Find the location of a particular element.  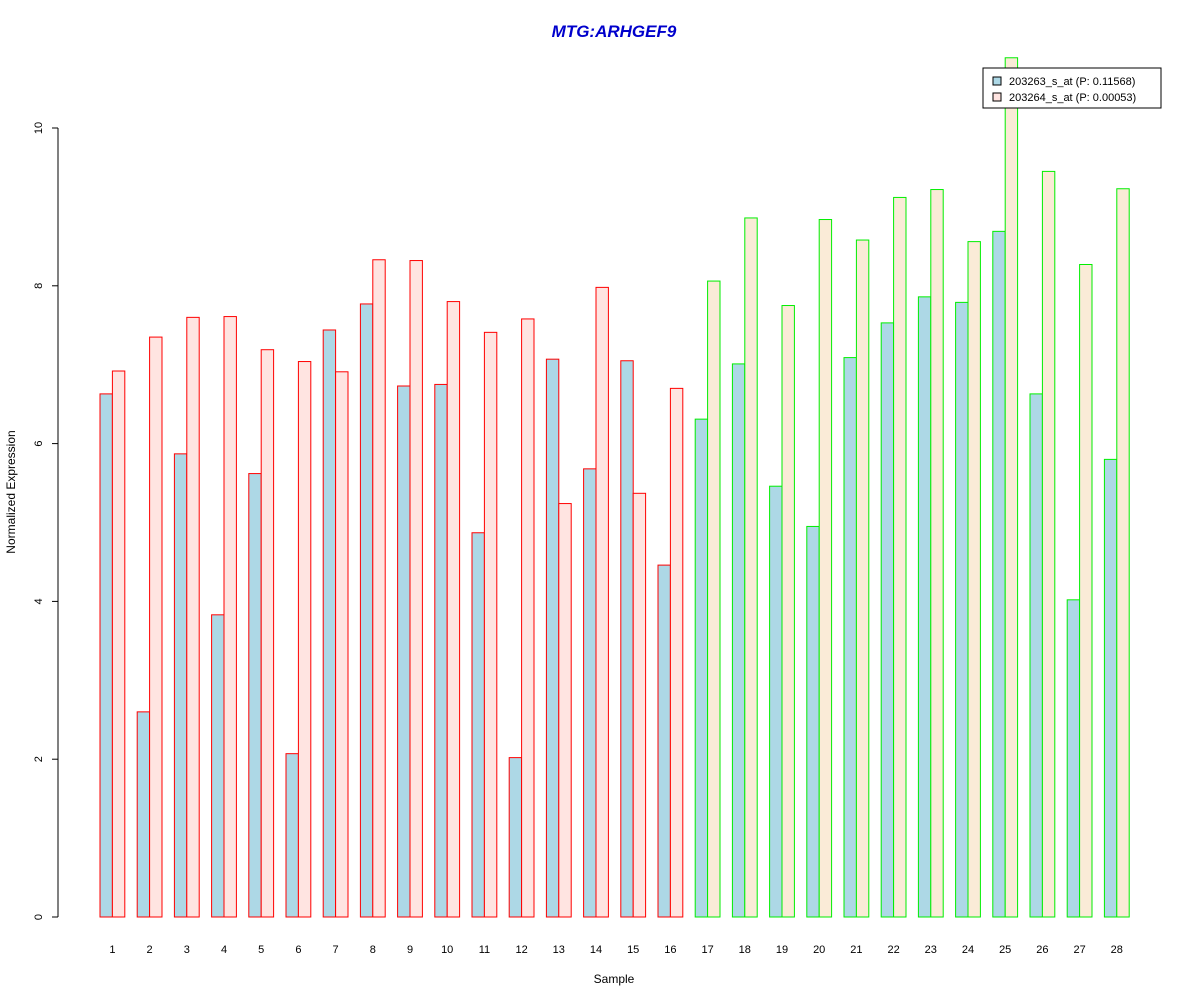

x-tick-label: 9 is located at coordinates (410, 950).